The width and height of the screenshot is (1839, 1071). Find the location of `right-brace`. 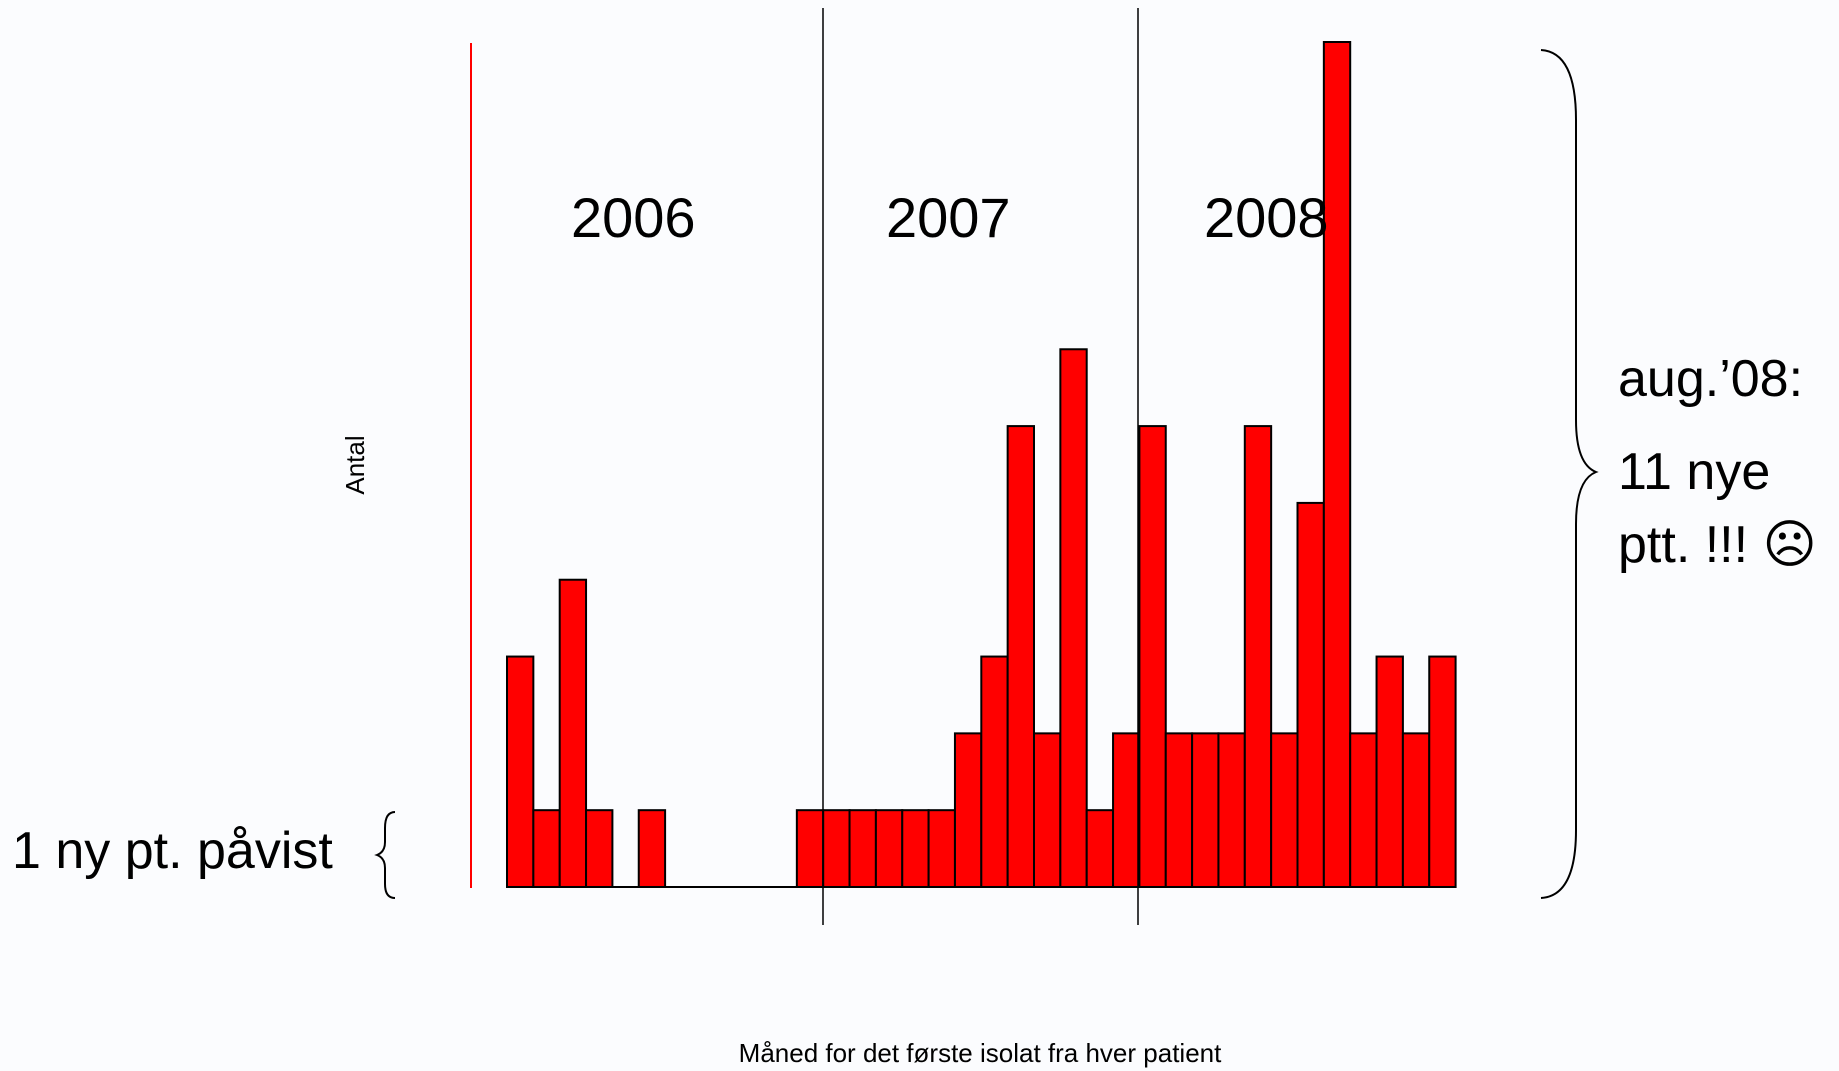

right-brace is located at coordinates (1569, 474).